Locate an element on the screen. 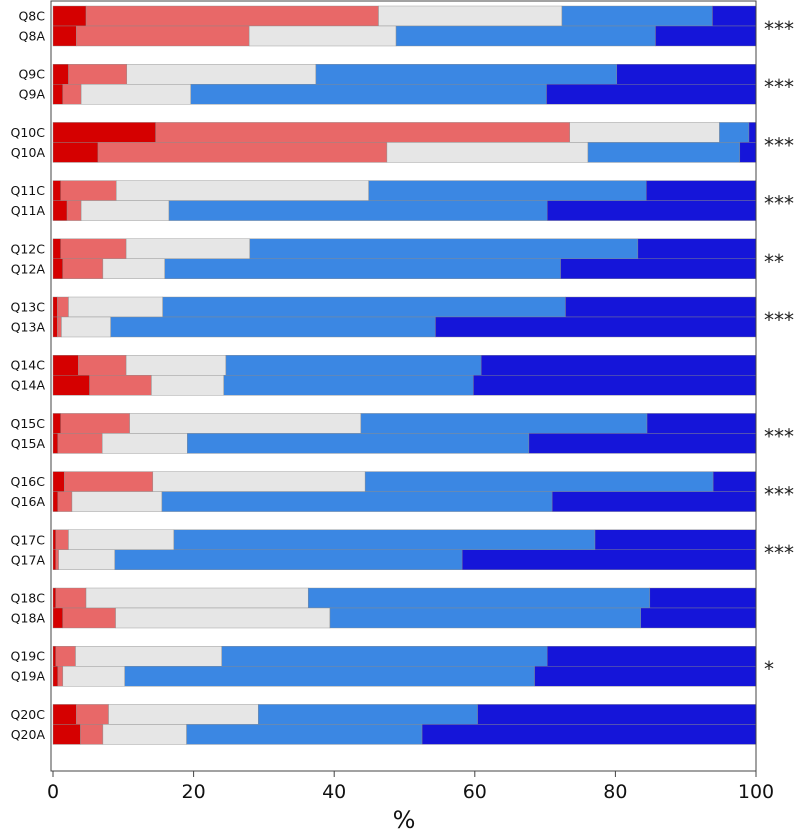  significance-marker: * is located at coordinates (769, 669).